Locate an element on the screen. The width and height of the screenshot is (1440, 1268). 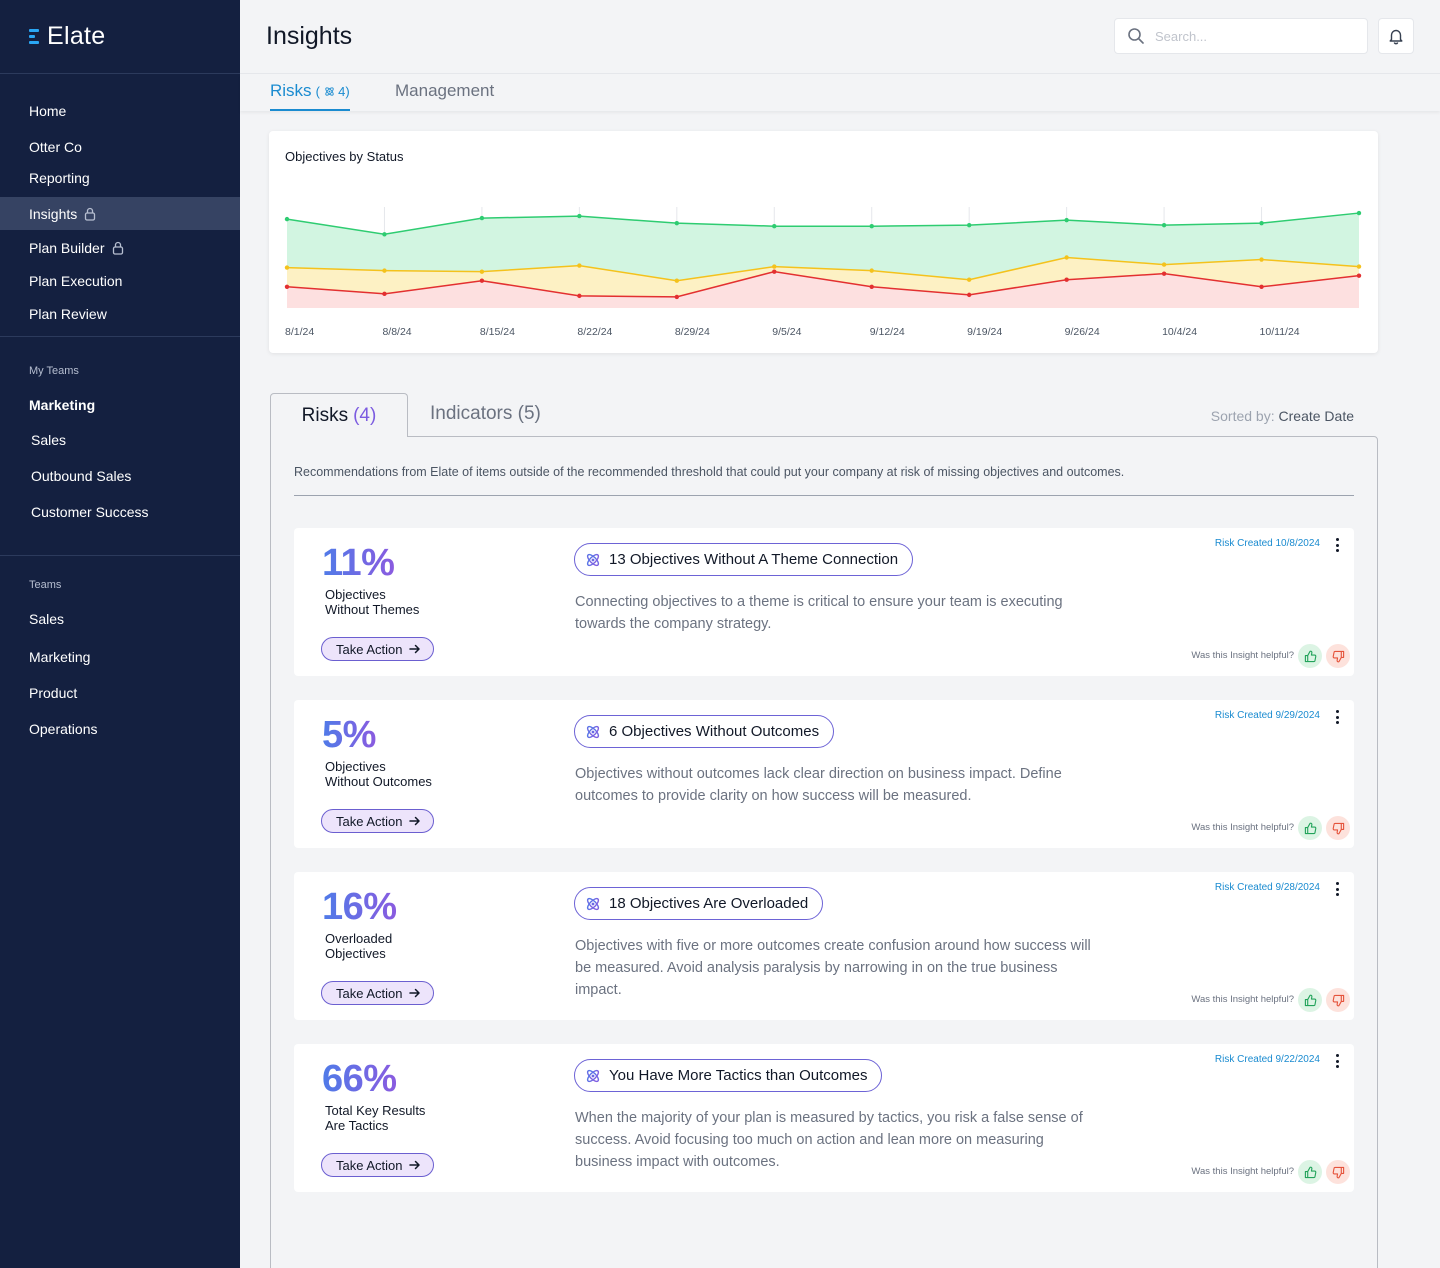
page-title: Insights is located at coordinates (309, 36).